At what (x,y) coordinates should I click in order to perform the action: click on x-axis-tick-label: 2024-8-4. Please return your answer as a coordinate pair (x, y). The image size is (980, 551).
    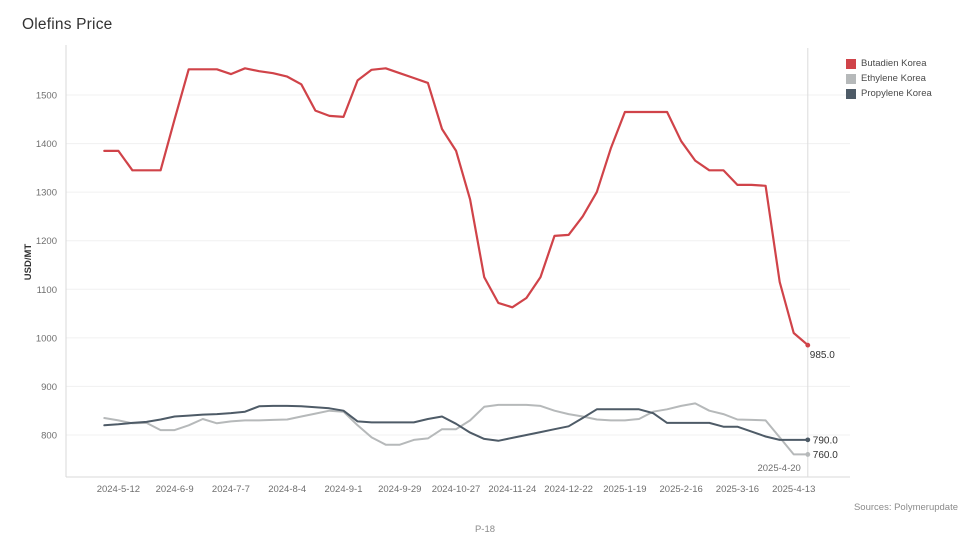
    Looking at the image, I should click on (287, 489).